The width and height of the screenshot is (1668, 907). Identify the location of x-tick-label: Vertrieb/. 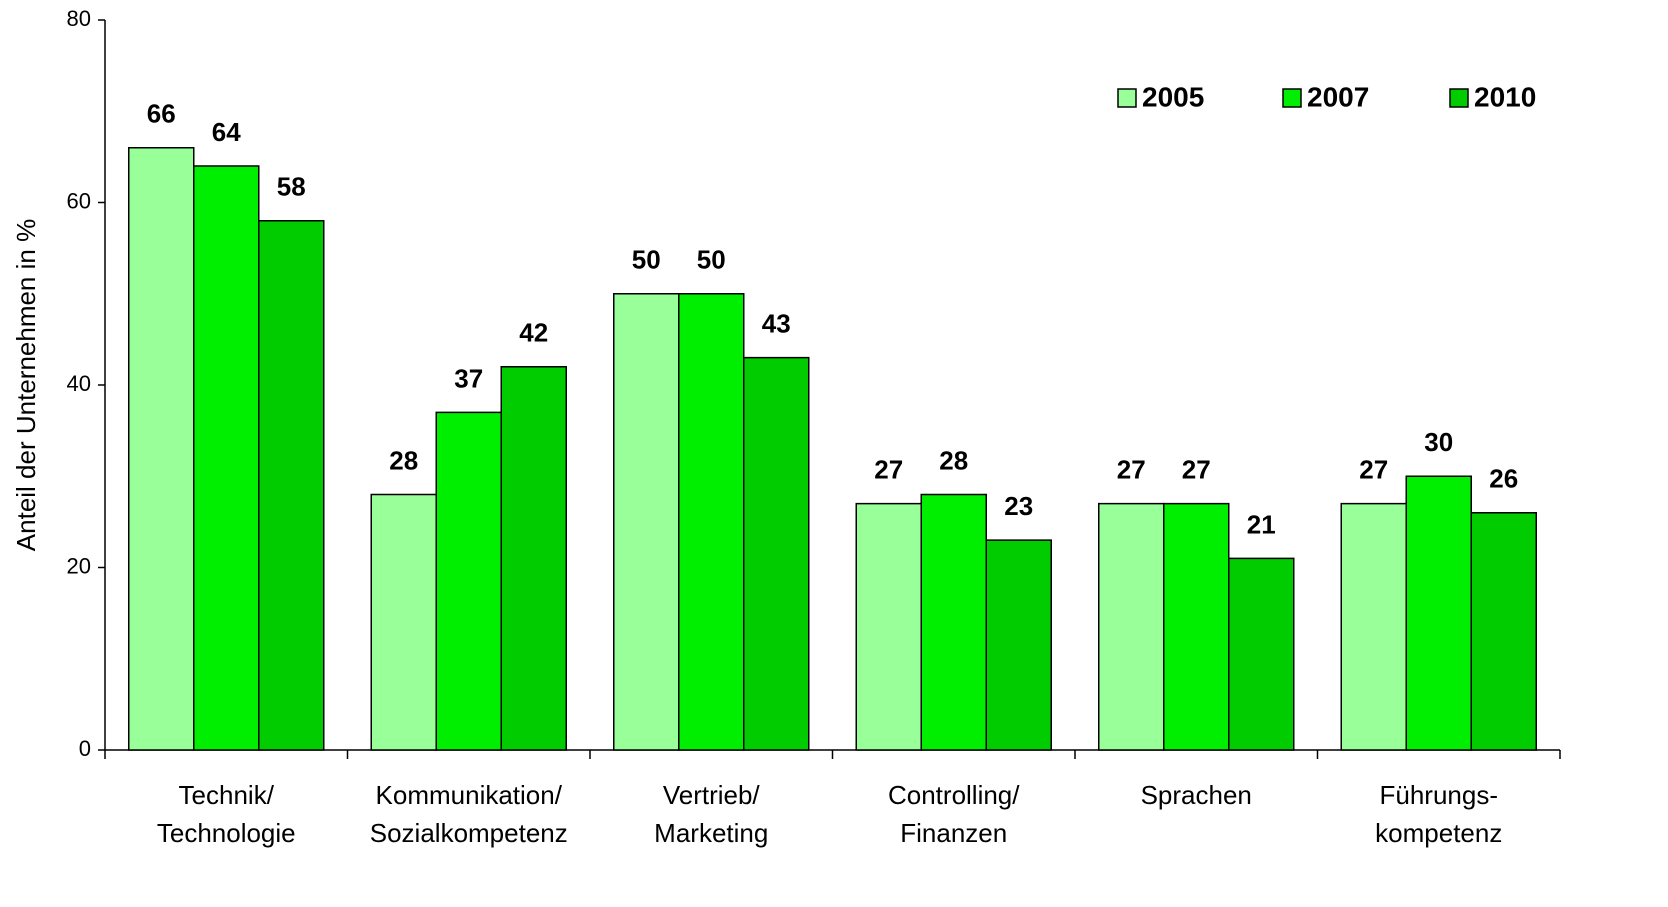
(712, 795).